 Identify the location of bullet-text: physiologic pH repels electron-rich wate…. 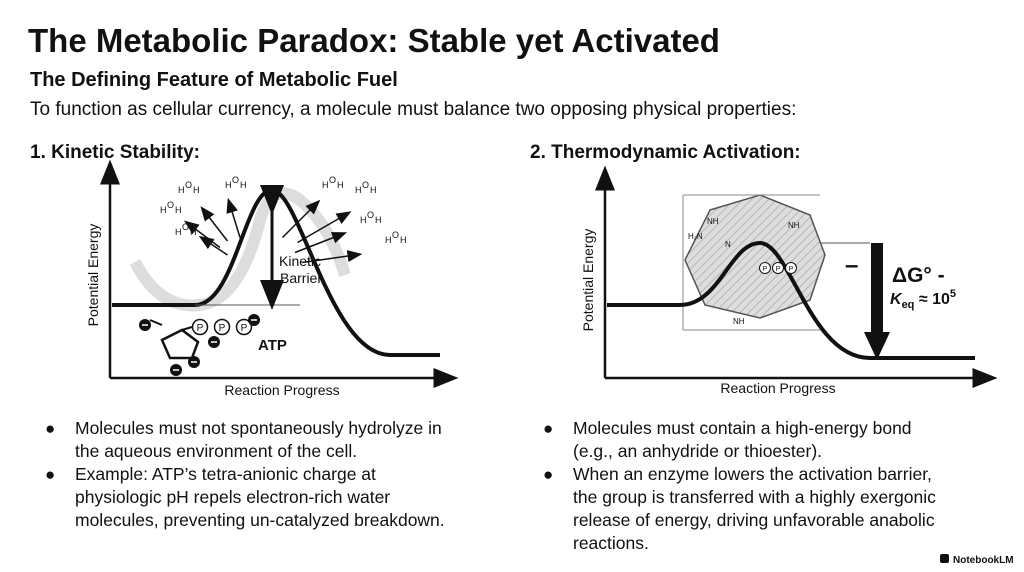
(232, 497).